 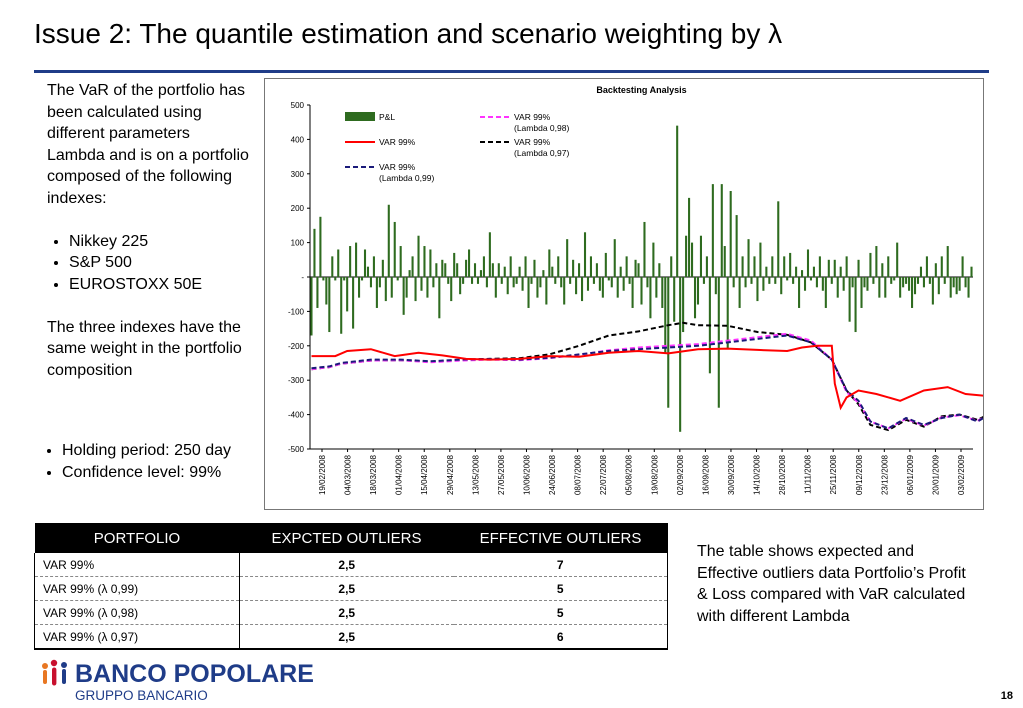 I want to click on x-tick-label: 11/11/2008, so click(x=808, y=473).